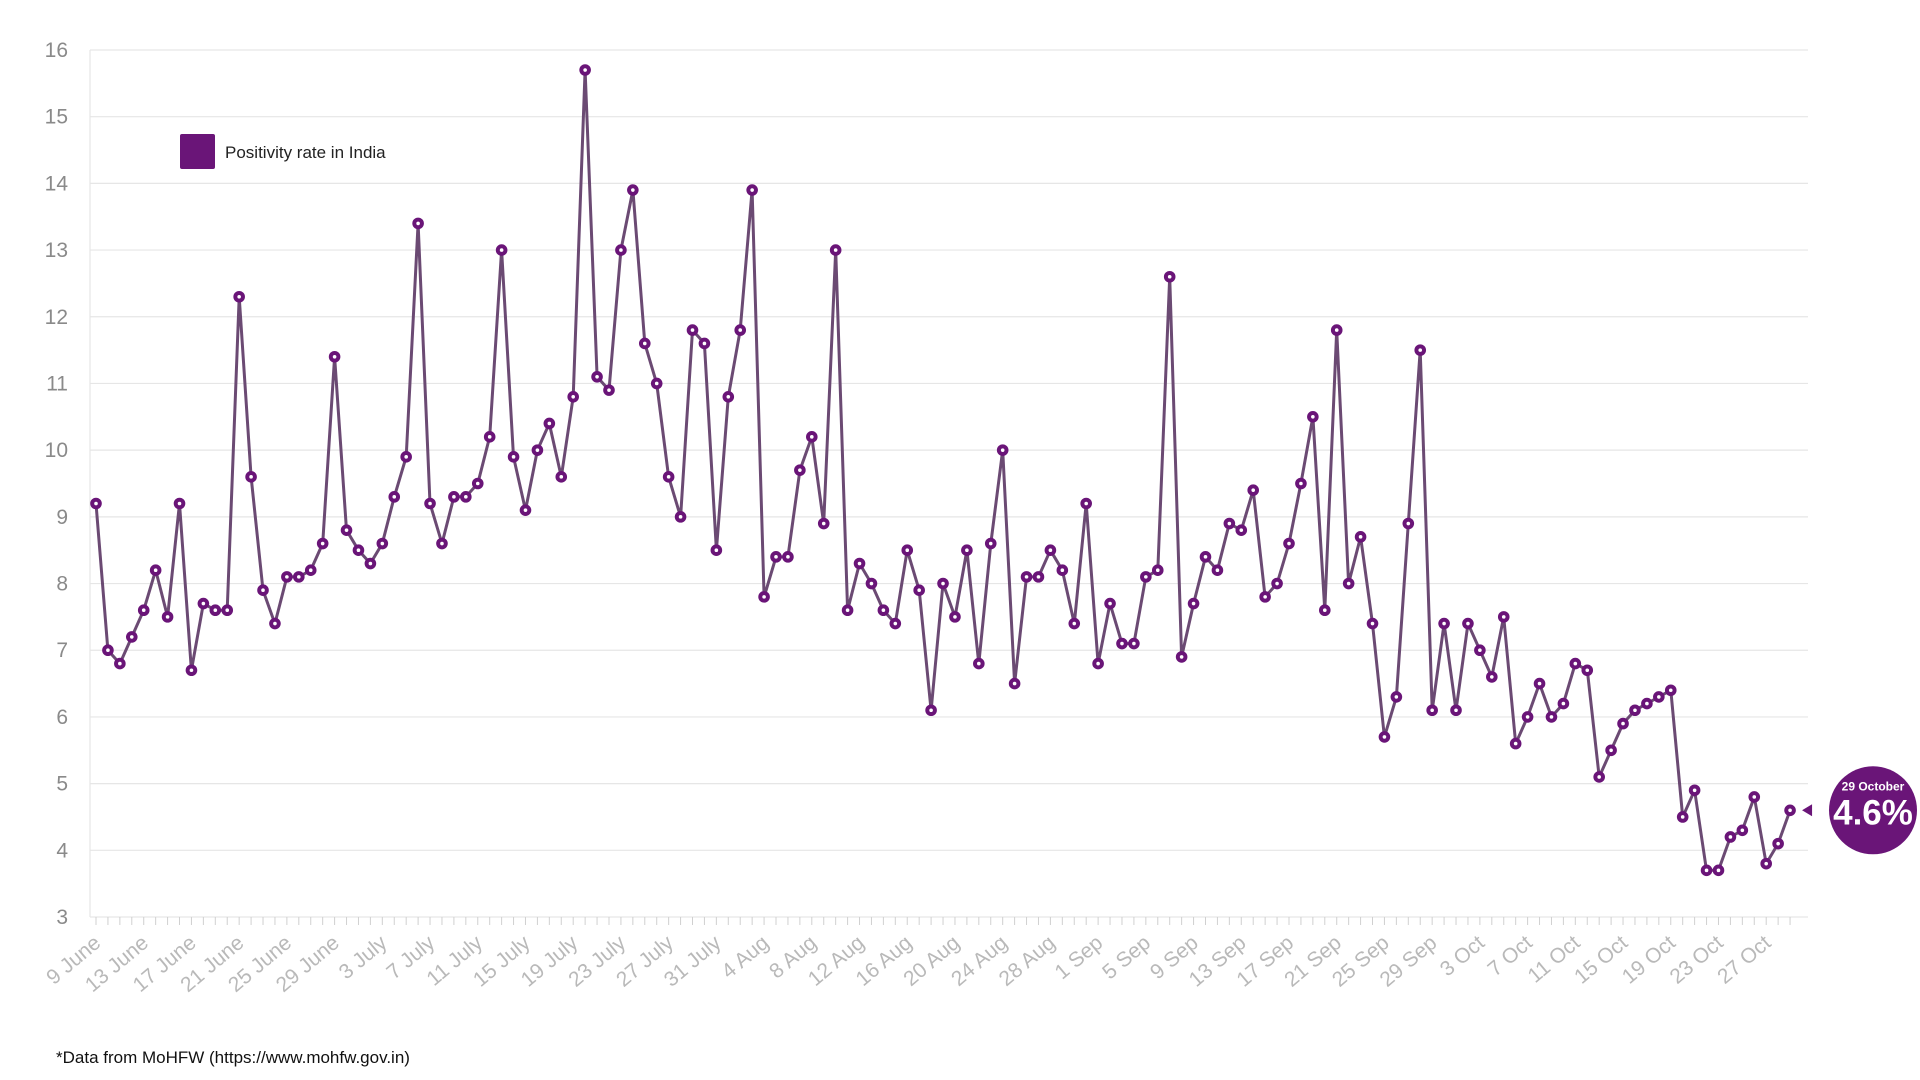  Describe the element at coordinates (62, 784) in the screenshot. I see `y-tick-label: 5` at that location.